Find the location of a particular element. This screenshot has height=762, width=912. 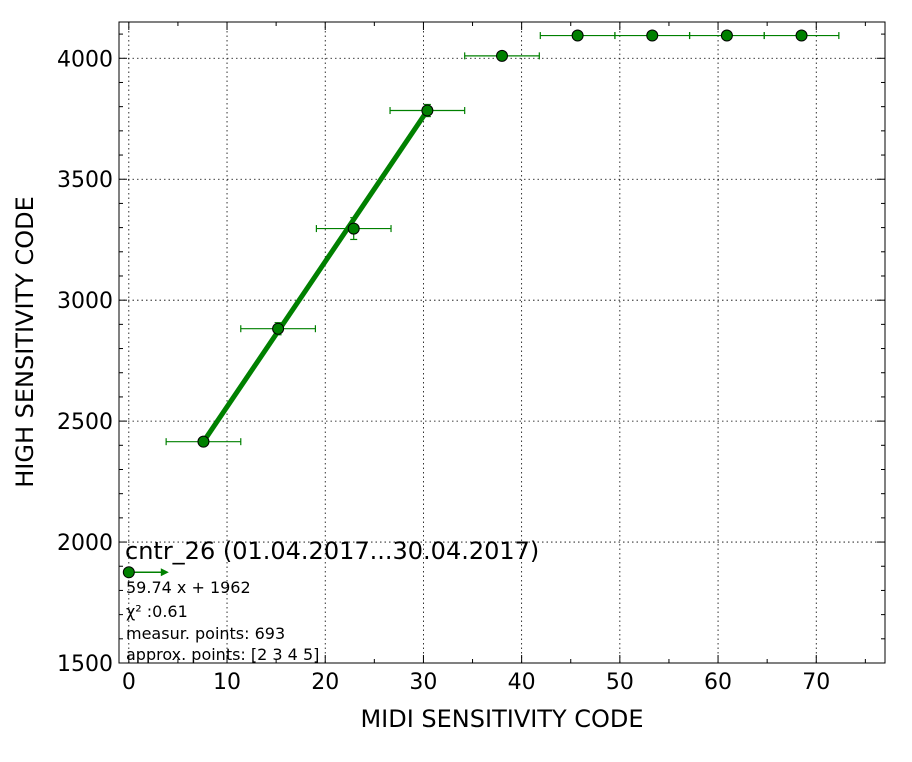

x-tick-label-3: 30 is located at coordinates (423, 682).